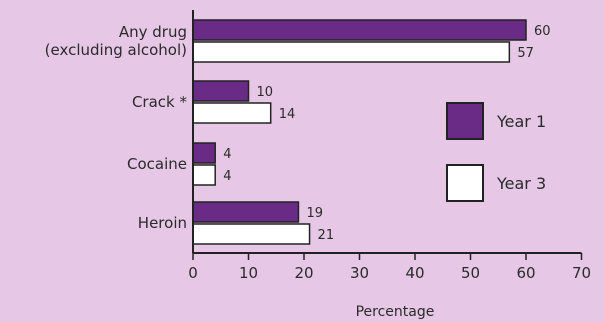 This screenshot has width=604, height=322. What do you see at coordinates (395, 312) in the screenshot?
I see `x-axis-title: Percentage` at bounding box center [395, 312].